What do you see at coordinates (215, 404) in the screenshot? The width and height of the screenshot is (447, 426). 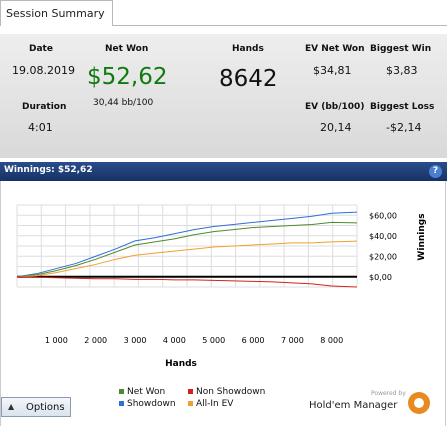 I see `legend-all-in-ev-label: All-In EV` at bounding box center [215, 404].